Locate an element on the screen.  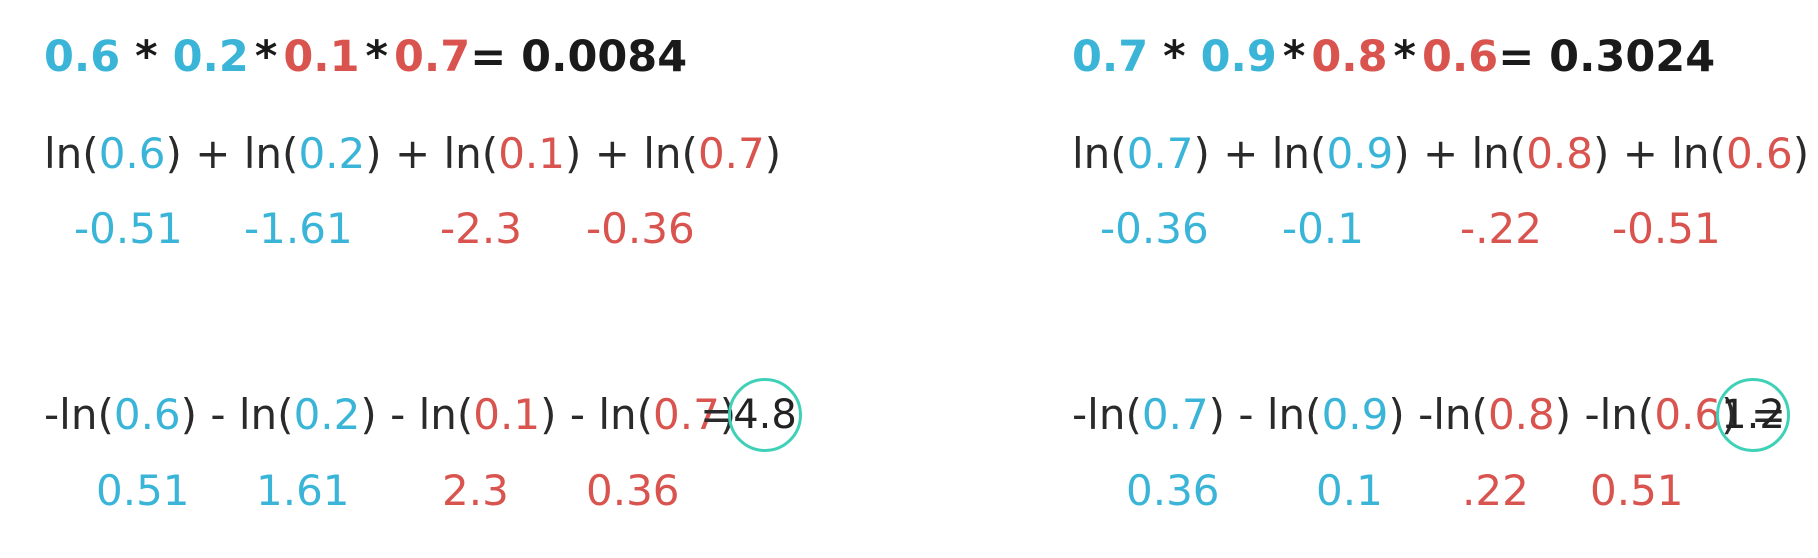
right-log-text-3: ) + ln( is located at coordinates (1460, 153).